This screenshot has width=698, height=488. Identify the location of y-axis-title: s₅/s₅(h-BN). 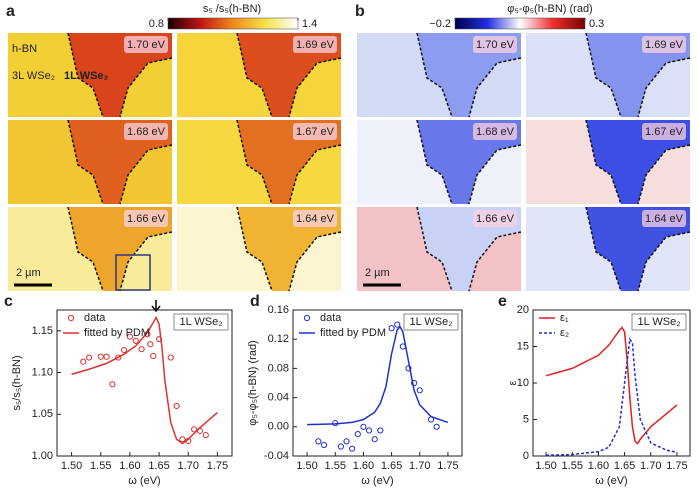
(17, 382).